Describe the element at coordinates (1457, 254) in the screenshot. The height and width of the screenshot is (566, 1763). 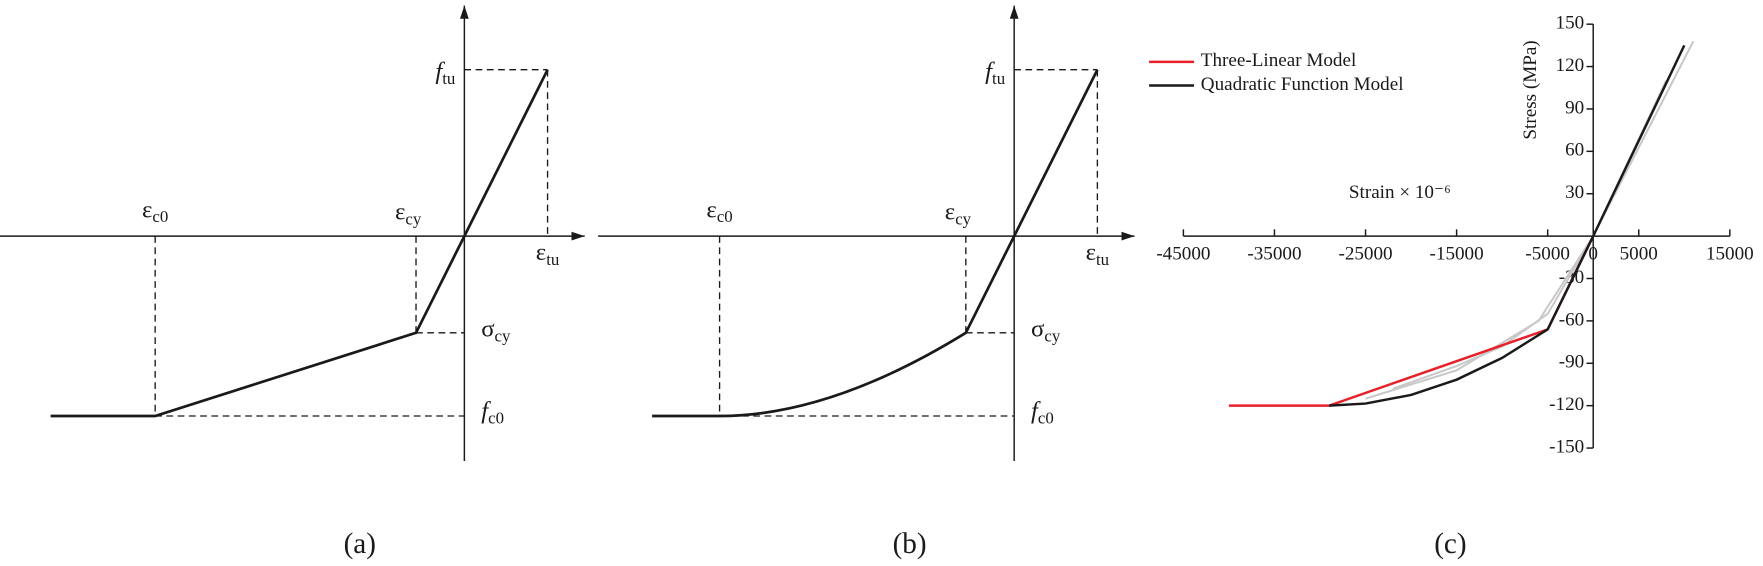
I see `x-tick-label: -15000` at that location.